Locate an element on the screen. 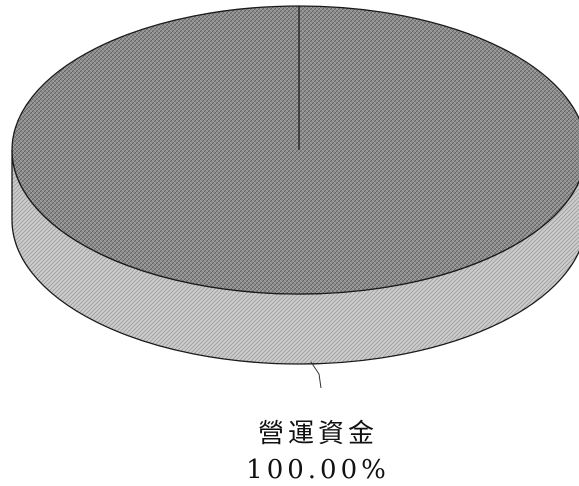 The image size is (579, 486). slice-label-percent: 100.00% is located at coordinates (318, 470).